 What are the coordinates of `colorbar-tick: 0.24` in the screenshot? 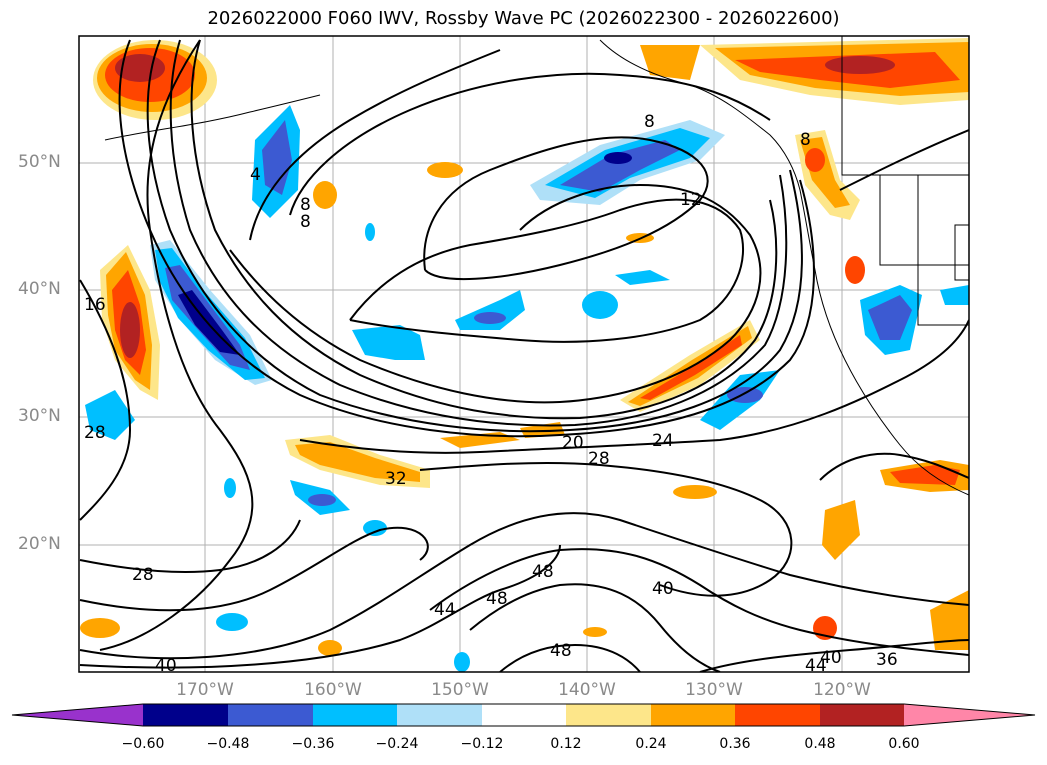 It's located at (651, 744).